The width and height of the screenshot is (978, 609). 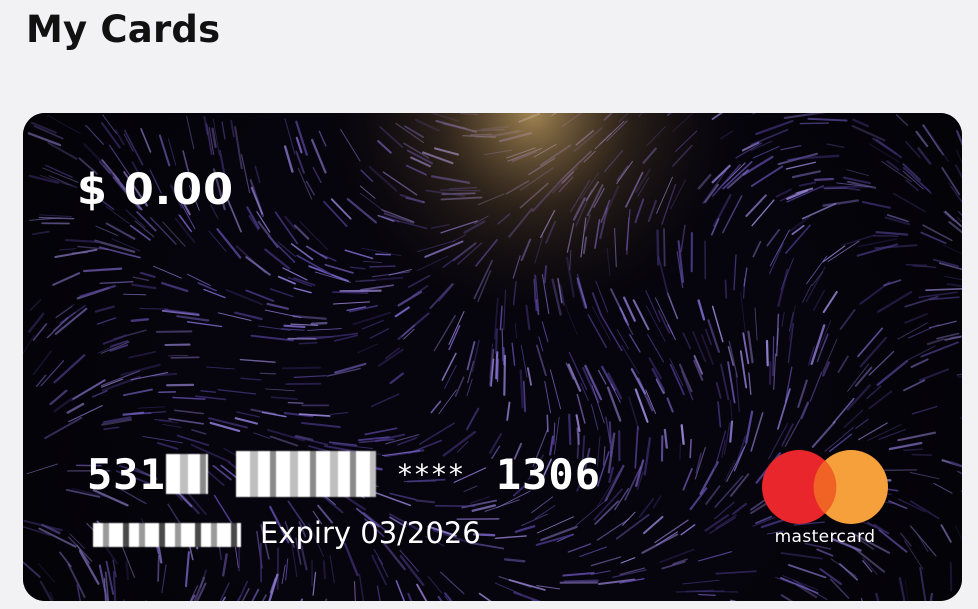 I want to click on mastercard-logo: mastercard, so click(x=825, y=499).